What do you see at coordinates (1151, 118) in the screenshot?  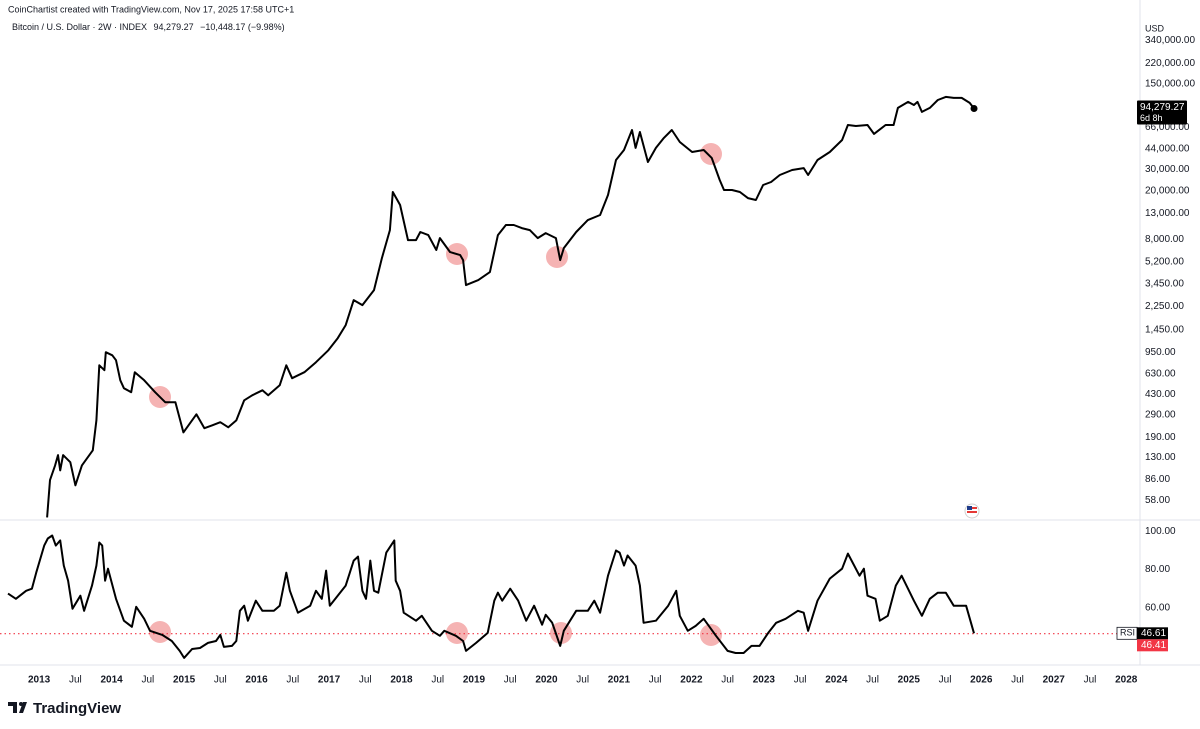 I see `countdown: 6d 8h` at bounding box center [1151, 118].